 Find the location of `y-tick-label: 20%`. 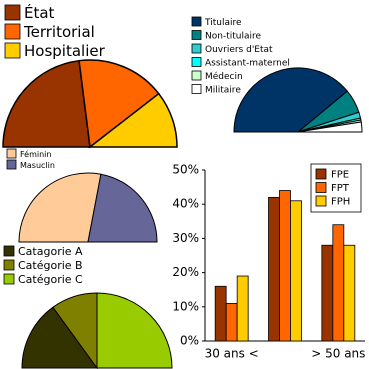

y-tick-label: 20% is located at coordinates (185, 272).